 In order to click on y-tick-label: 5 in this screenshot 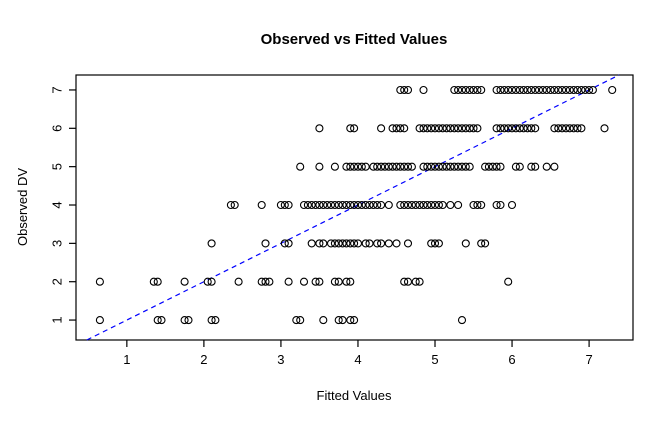, I will do `click(56, 166)`.